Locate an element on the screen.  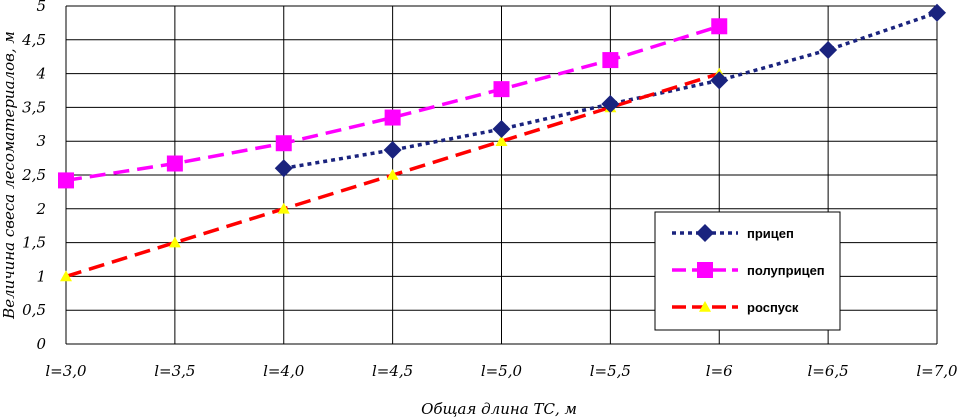
x-tick-label: l=4,0 is located at coordinates (284, 371).